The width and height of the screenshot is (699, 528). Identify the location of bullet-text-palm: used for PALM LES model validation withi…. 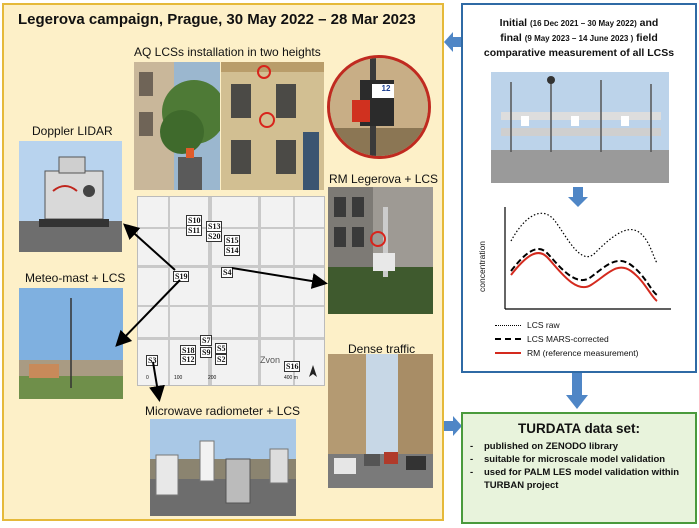
(582, 479).